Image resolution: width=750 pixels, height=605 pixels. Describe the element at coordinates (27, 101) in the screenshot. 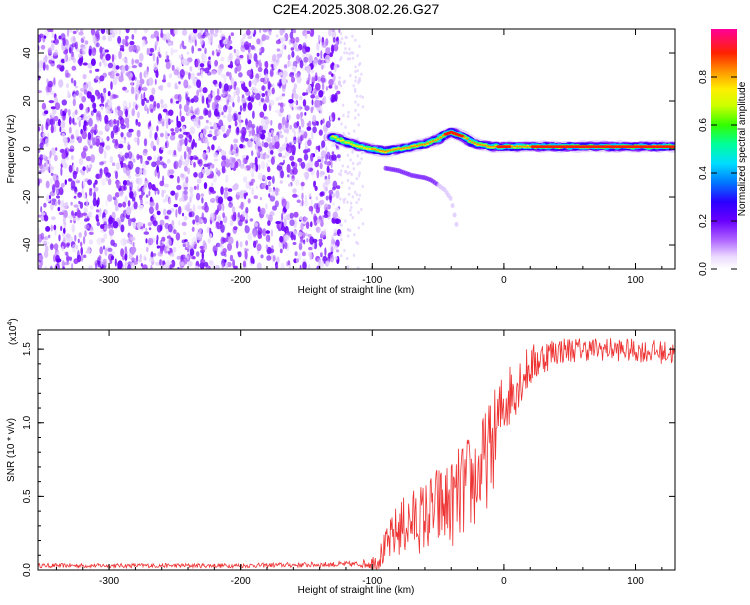

I see `spectrogram-y-tick-label: 20` at that location.